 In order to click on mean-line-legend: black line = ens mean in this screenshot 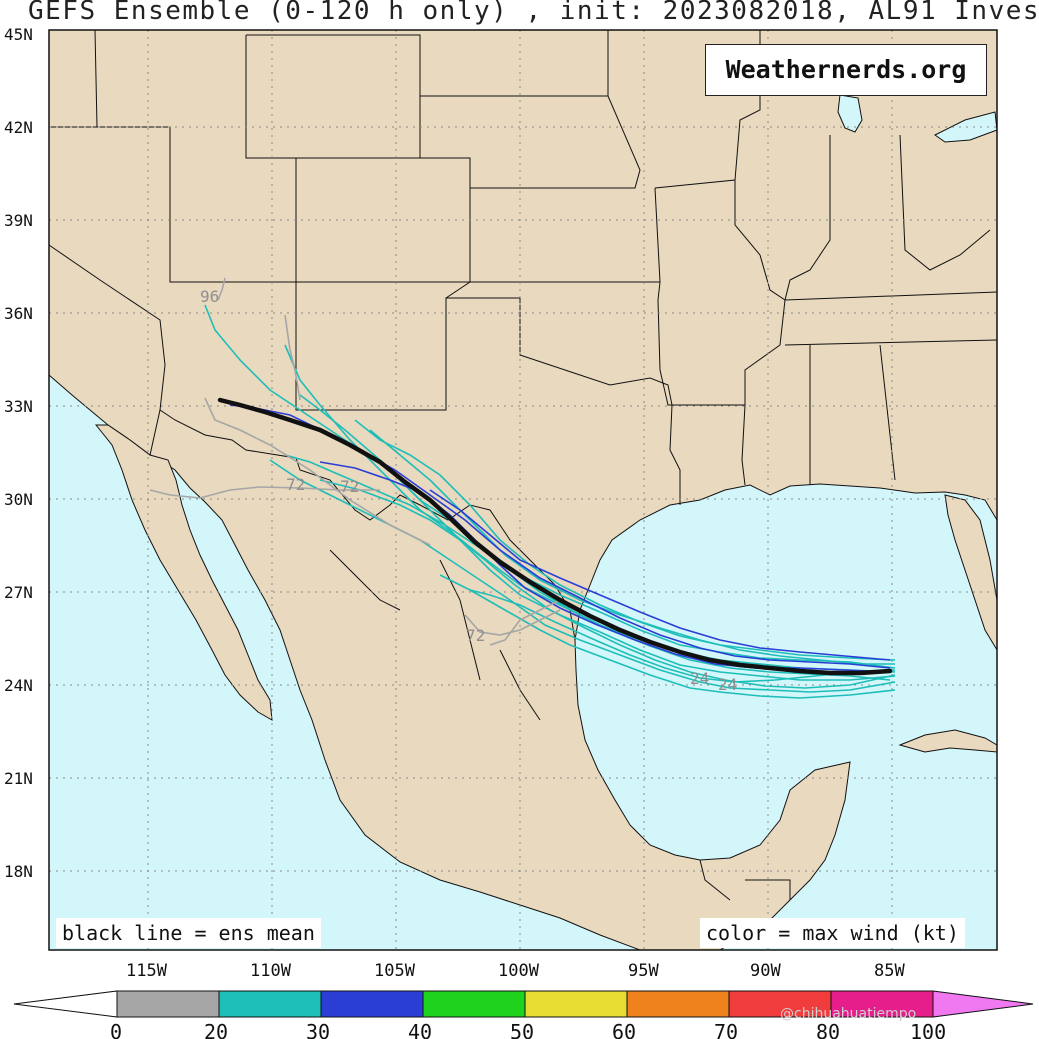, I will do `click(188, 933)`.